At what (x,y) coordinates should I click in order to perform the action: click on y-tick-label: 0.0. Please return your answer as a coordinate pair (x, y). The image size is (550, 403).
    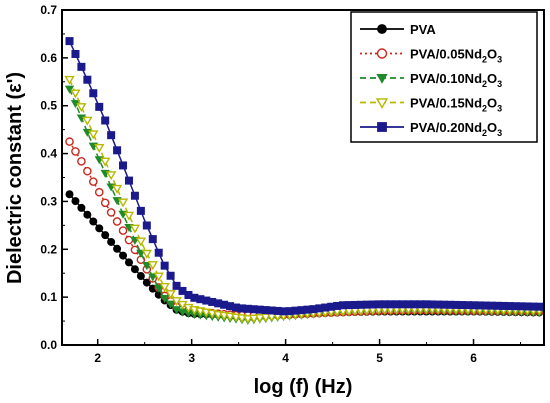
    Looking at the image, I should click on (48, 345).